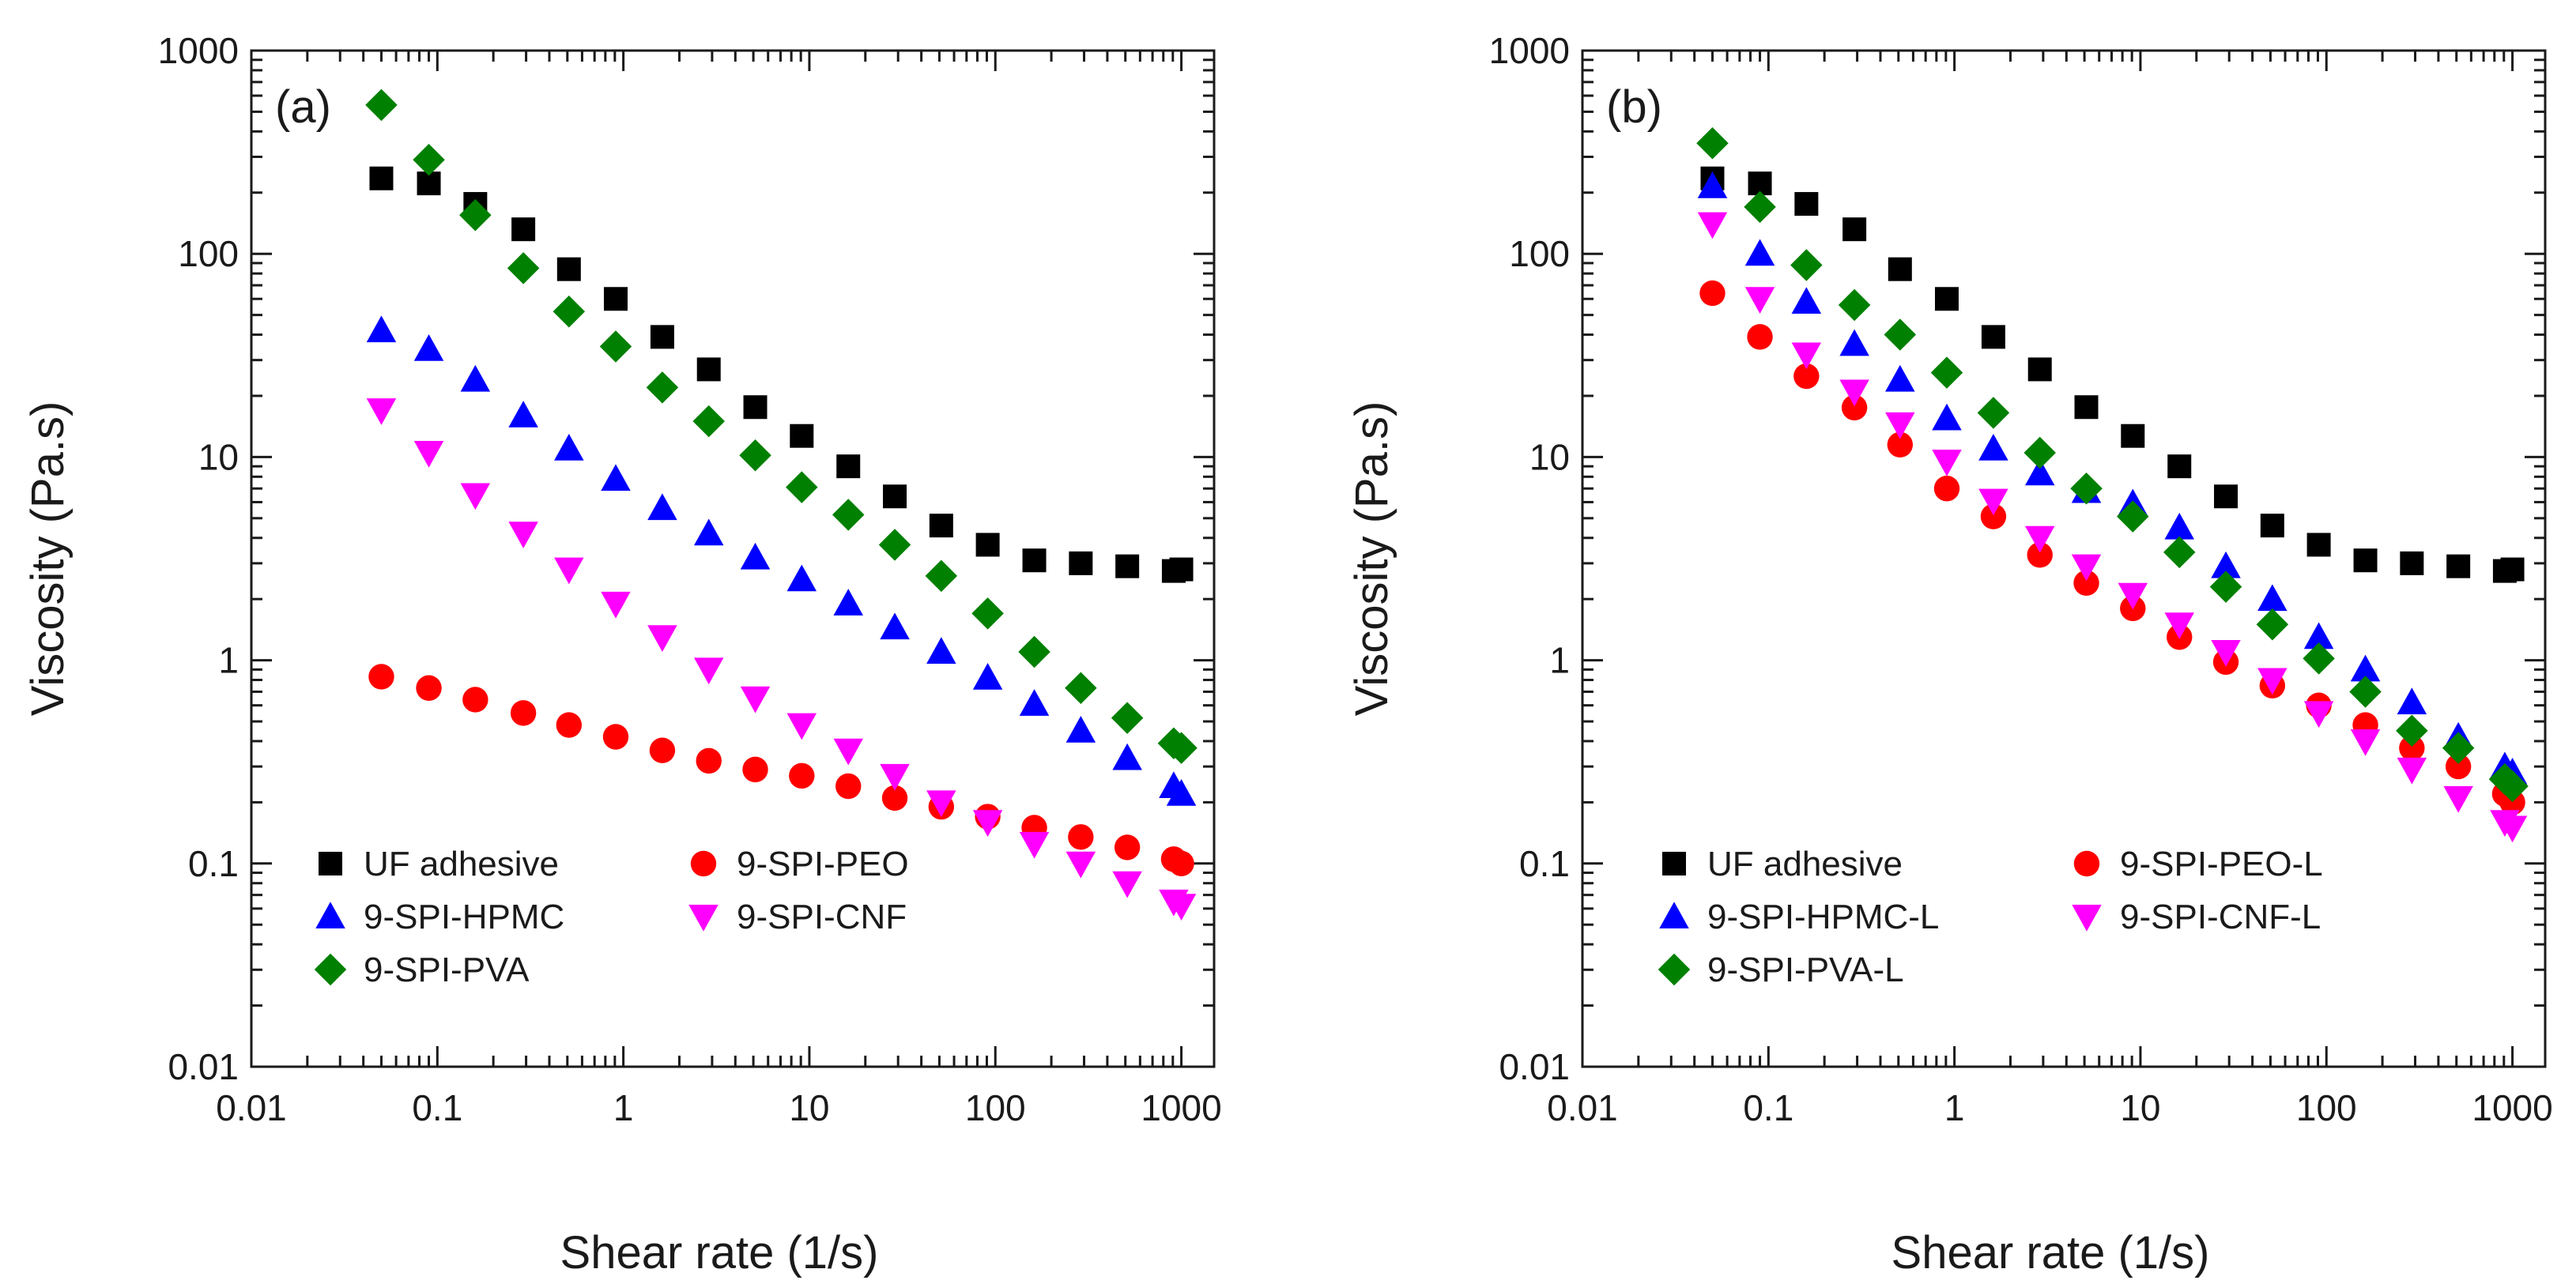  Describe the element at coordinates (1371, 559) in the screenshot. I see `y-axis-title-b: Viscosity (Pa.s)` at that location.